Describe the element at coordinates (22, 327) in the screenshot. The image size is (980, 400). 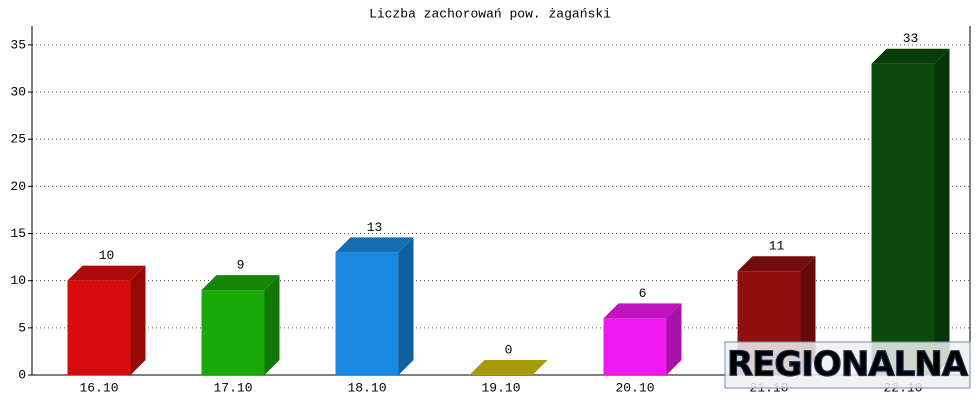
I see `y-tick-label: 5` at that location.